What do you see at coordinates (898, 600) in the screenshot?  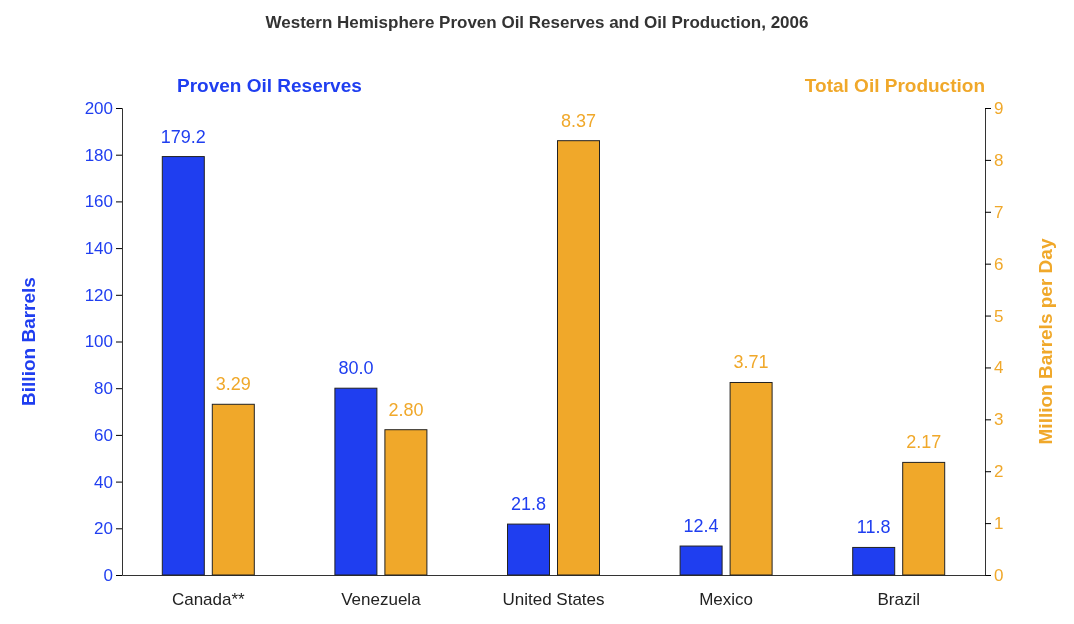 I see `x-tick-label: Brazil` at bounding box center [898, 600].